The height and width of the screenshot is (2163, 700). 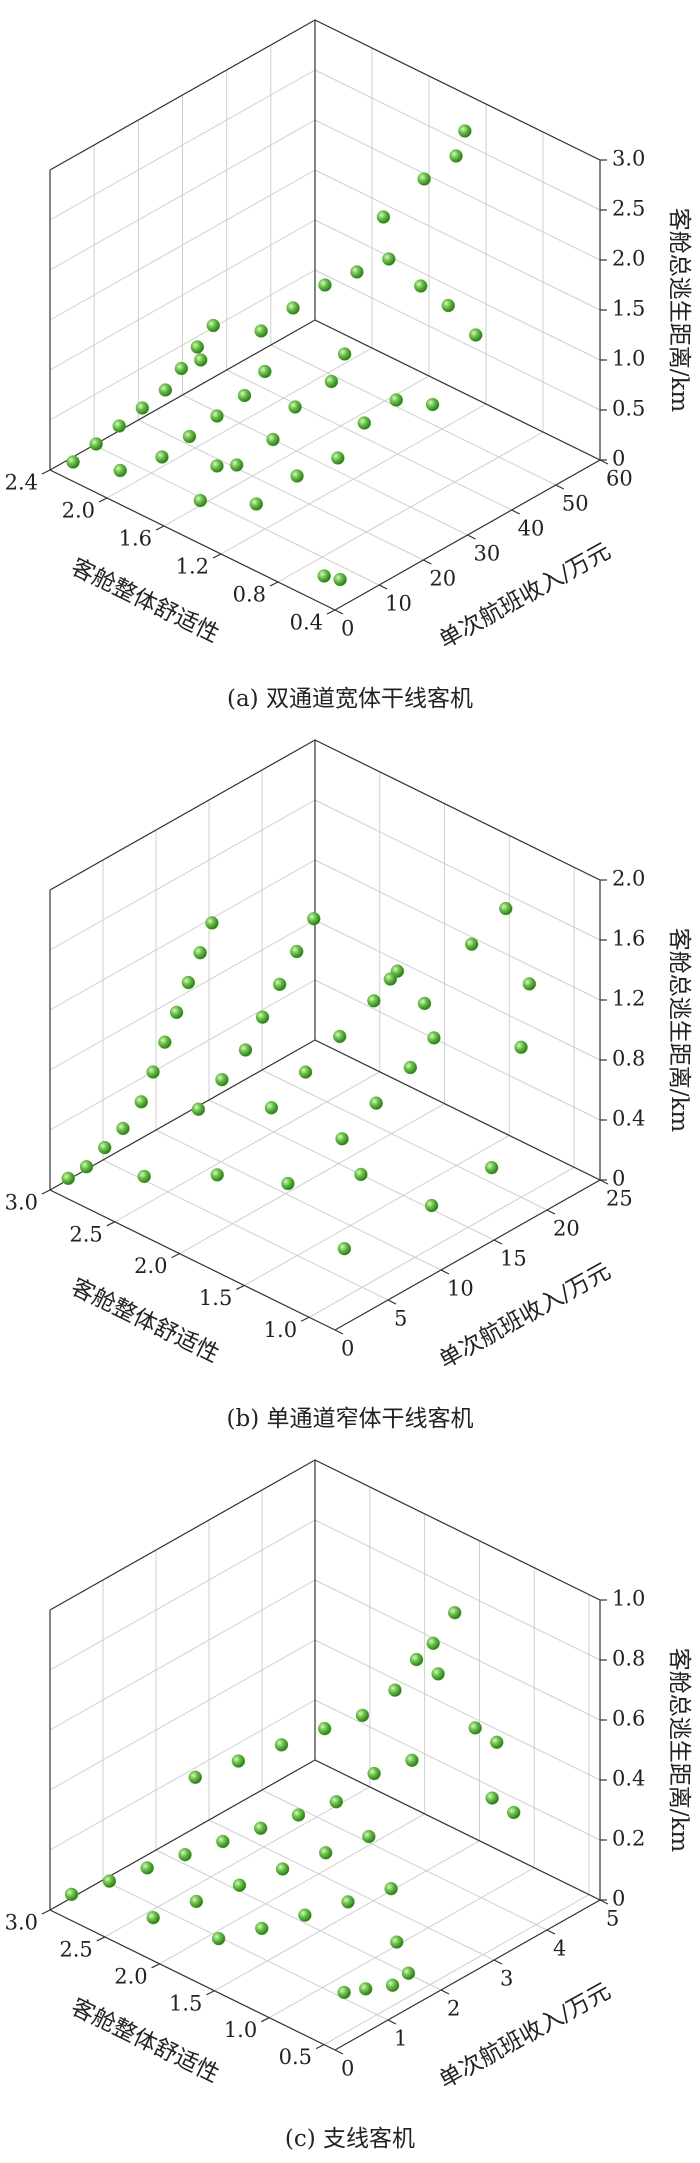 What do you see at coordinates (295, 2057) in the screenshot?
I see `y-tick-label: 0.5` at bounding box center [295, 2057].